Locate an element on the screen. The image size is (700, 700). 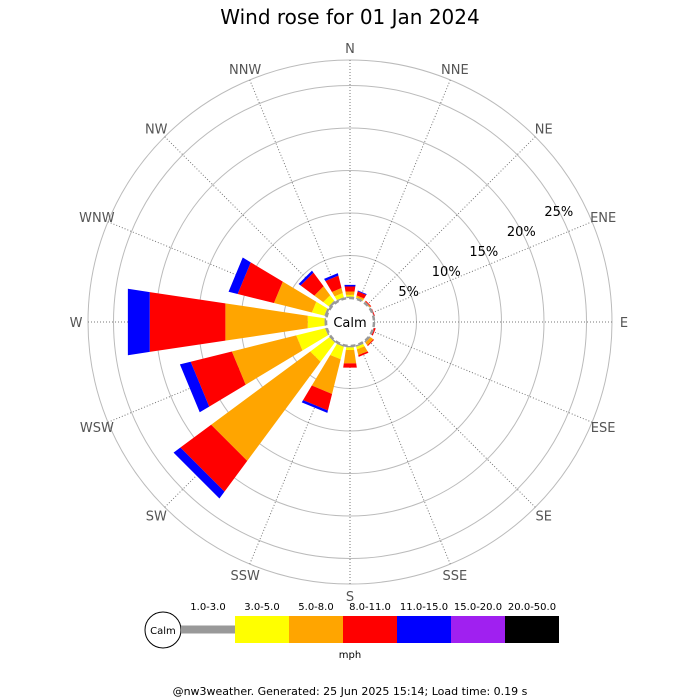
direction-label-se: SE is located at coordinates (544, 517).